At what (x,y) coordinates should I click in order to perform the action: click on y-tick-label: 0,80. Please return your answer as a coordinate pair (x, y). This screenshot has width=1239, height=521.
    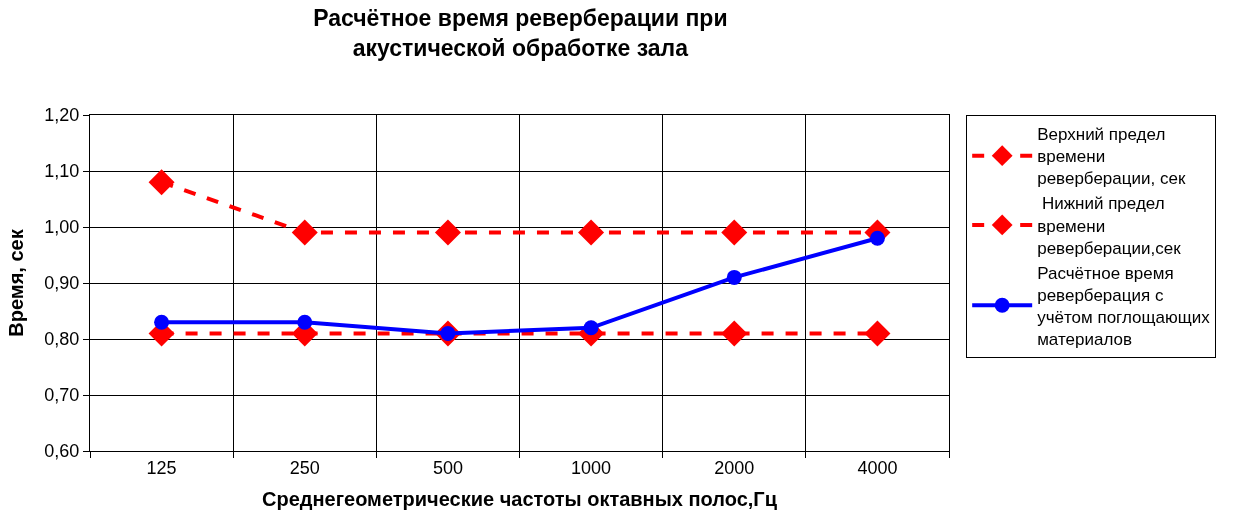
    Looking at the image, I should click on (62, 339).